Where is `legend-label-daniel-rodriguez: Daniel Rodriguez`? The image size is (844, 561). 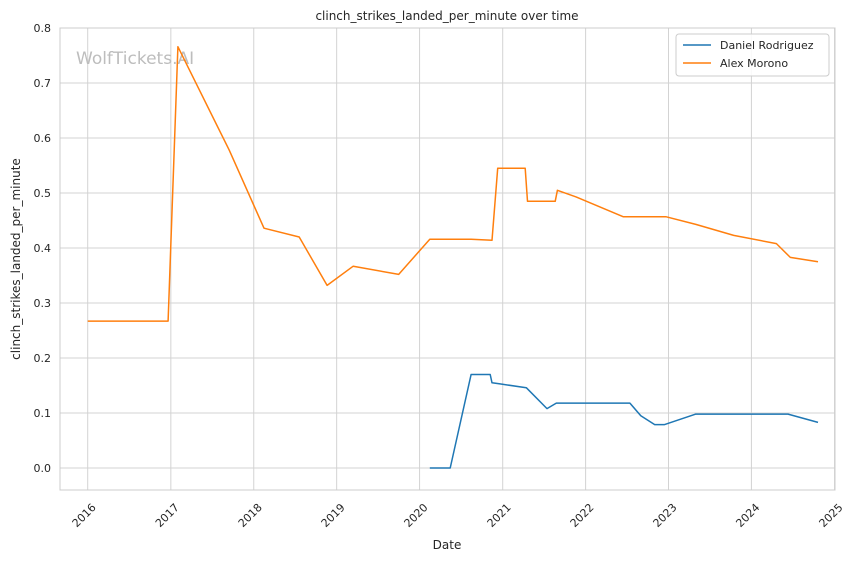
legend-label-daniel-rodriguez: Daniel Rodriguez is located at coordinates (767, 45).